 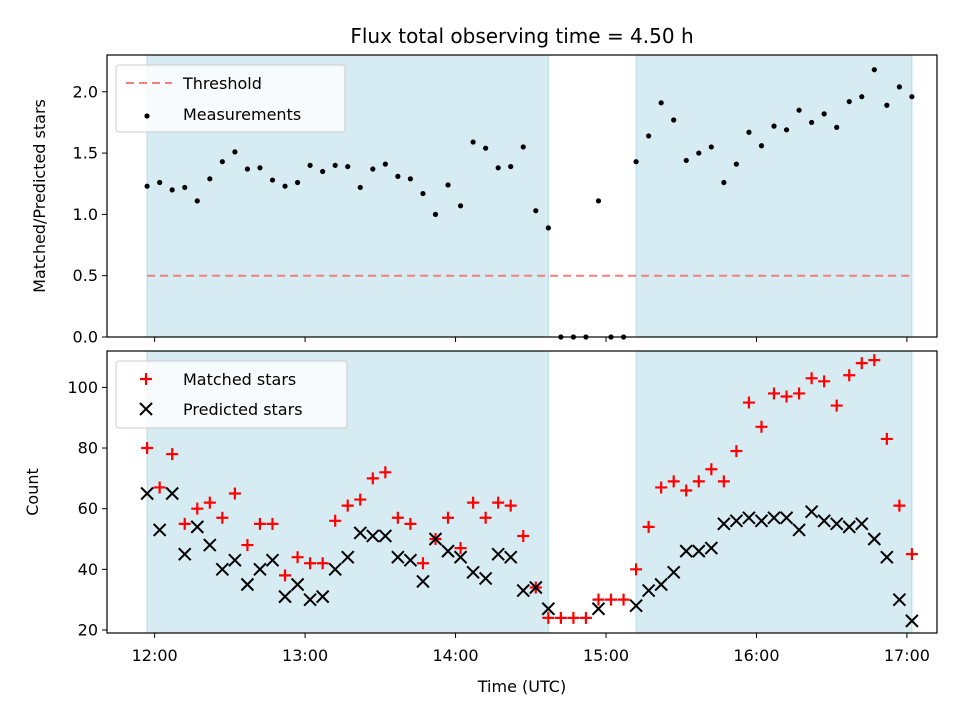 I want to click on x-tick-label: 17:00, so click(x=907, y=655).